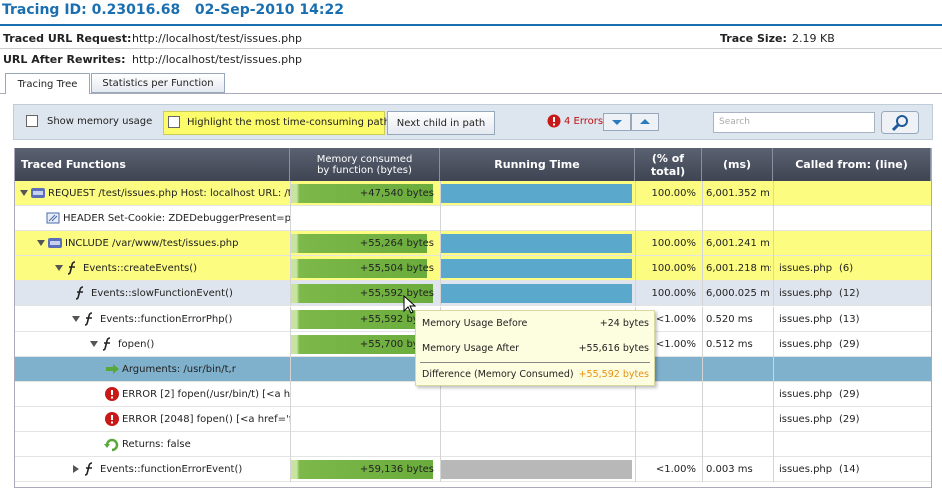  What do you see at coordinates (53, 218) in the screenshot?
I see `hdr-icon` at bounding box center [53, 218].